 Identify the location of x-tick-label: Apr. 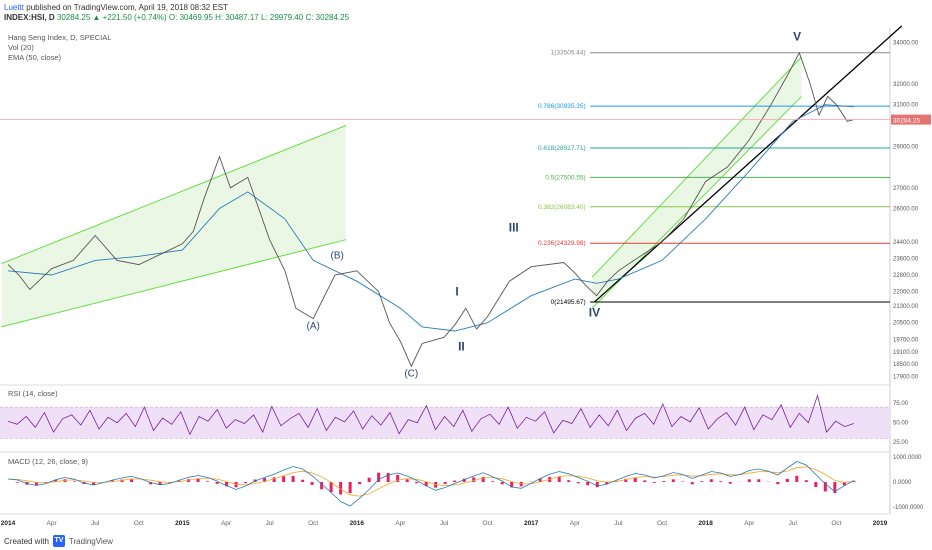
(575, 523).